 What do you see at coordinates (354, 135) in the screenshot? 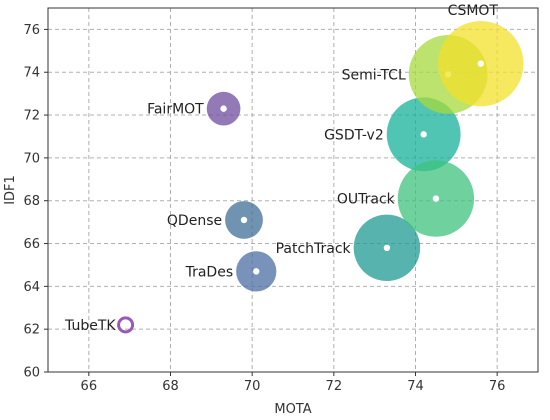
I see `point-label: GSDT-v2` at bounding box center [354, 135].